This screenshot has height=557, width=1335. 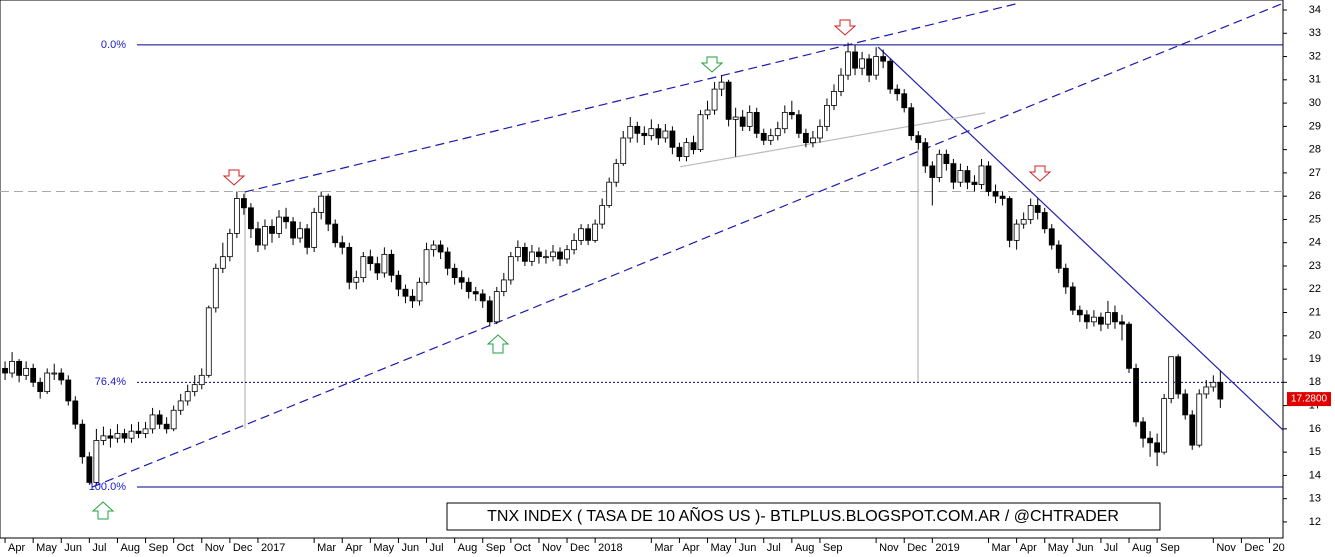 I want to click on x-tick-label: 2018, so click(x=610, y=548).